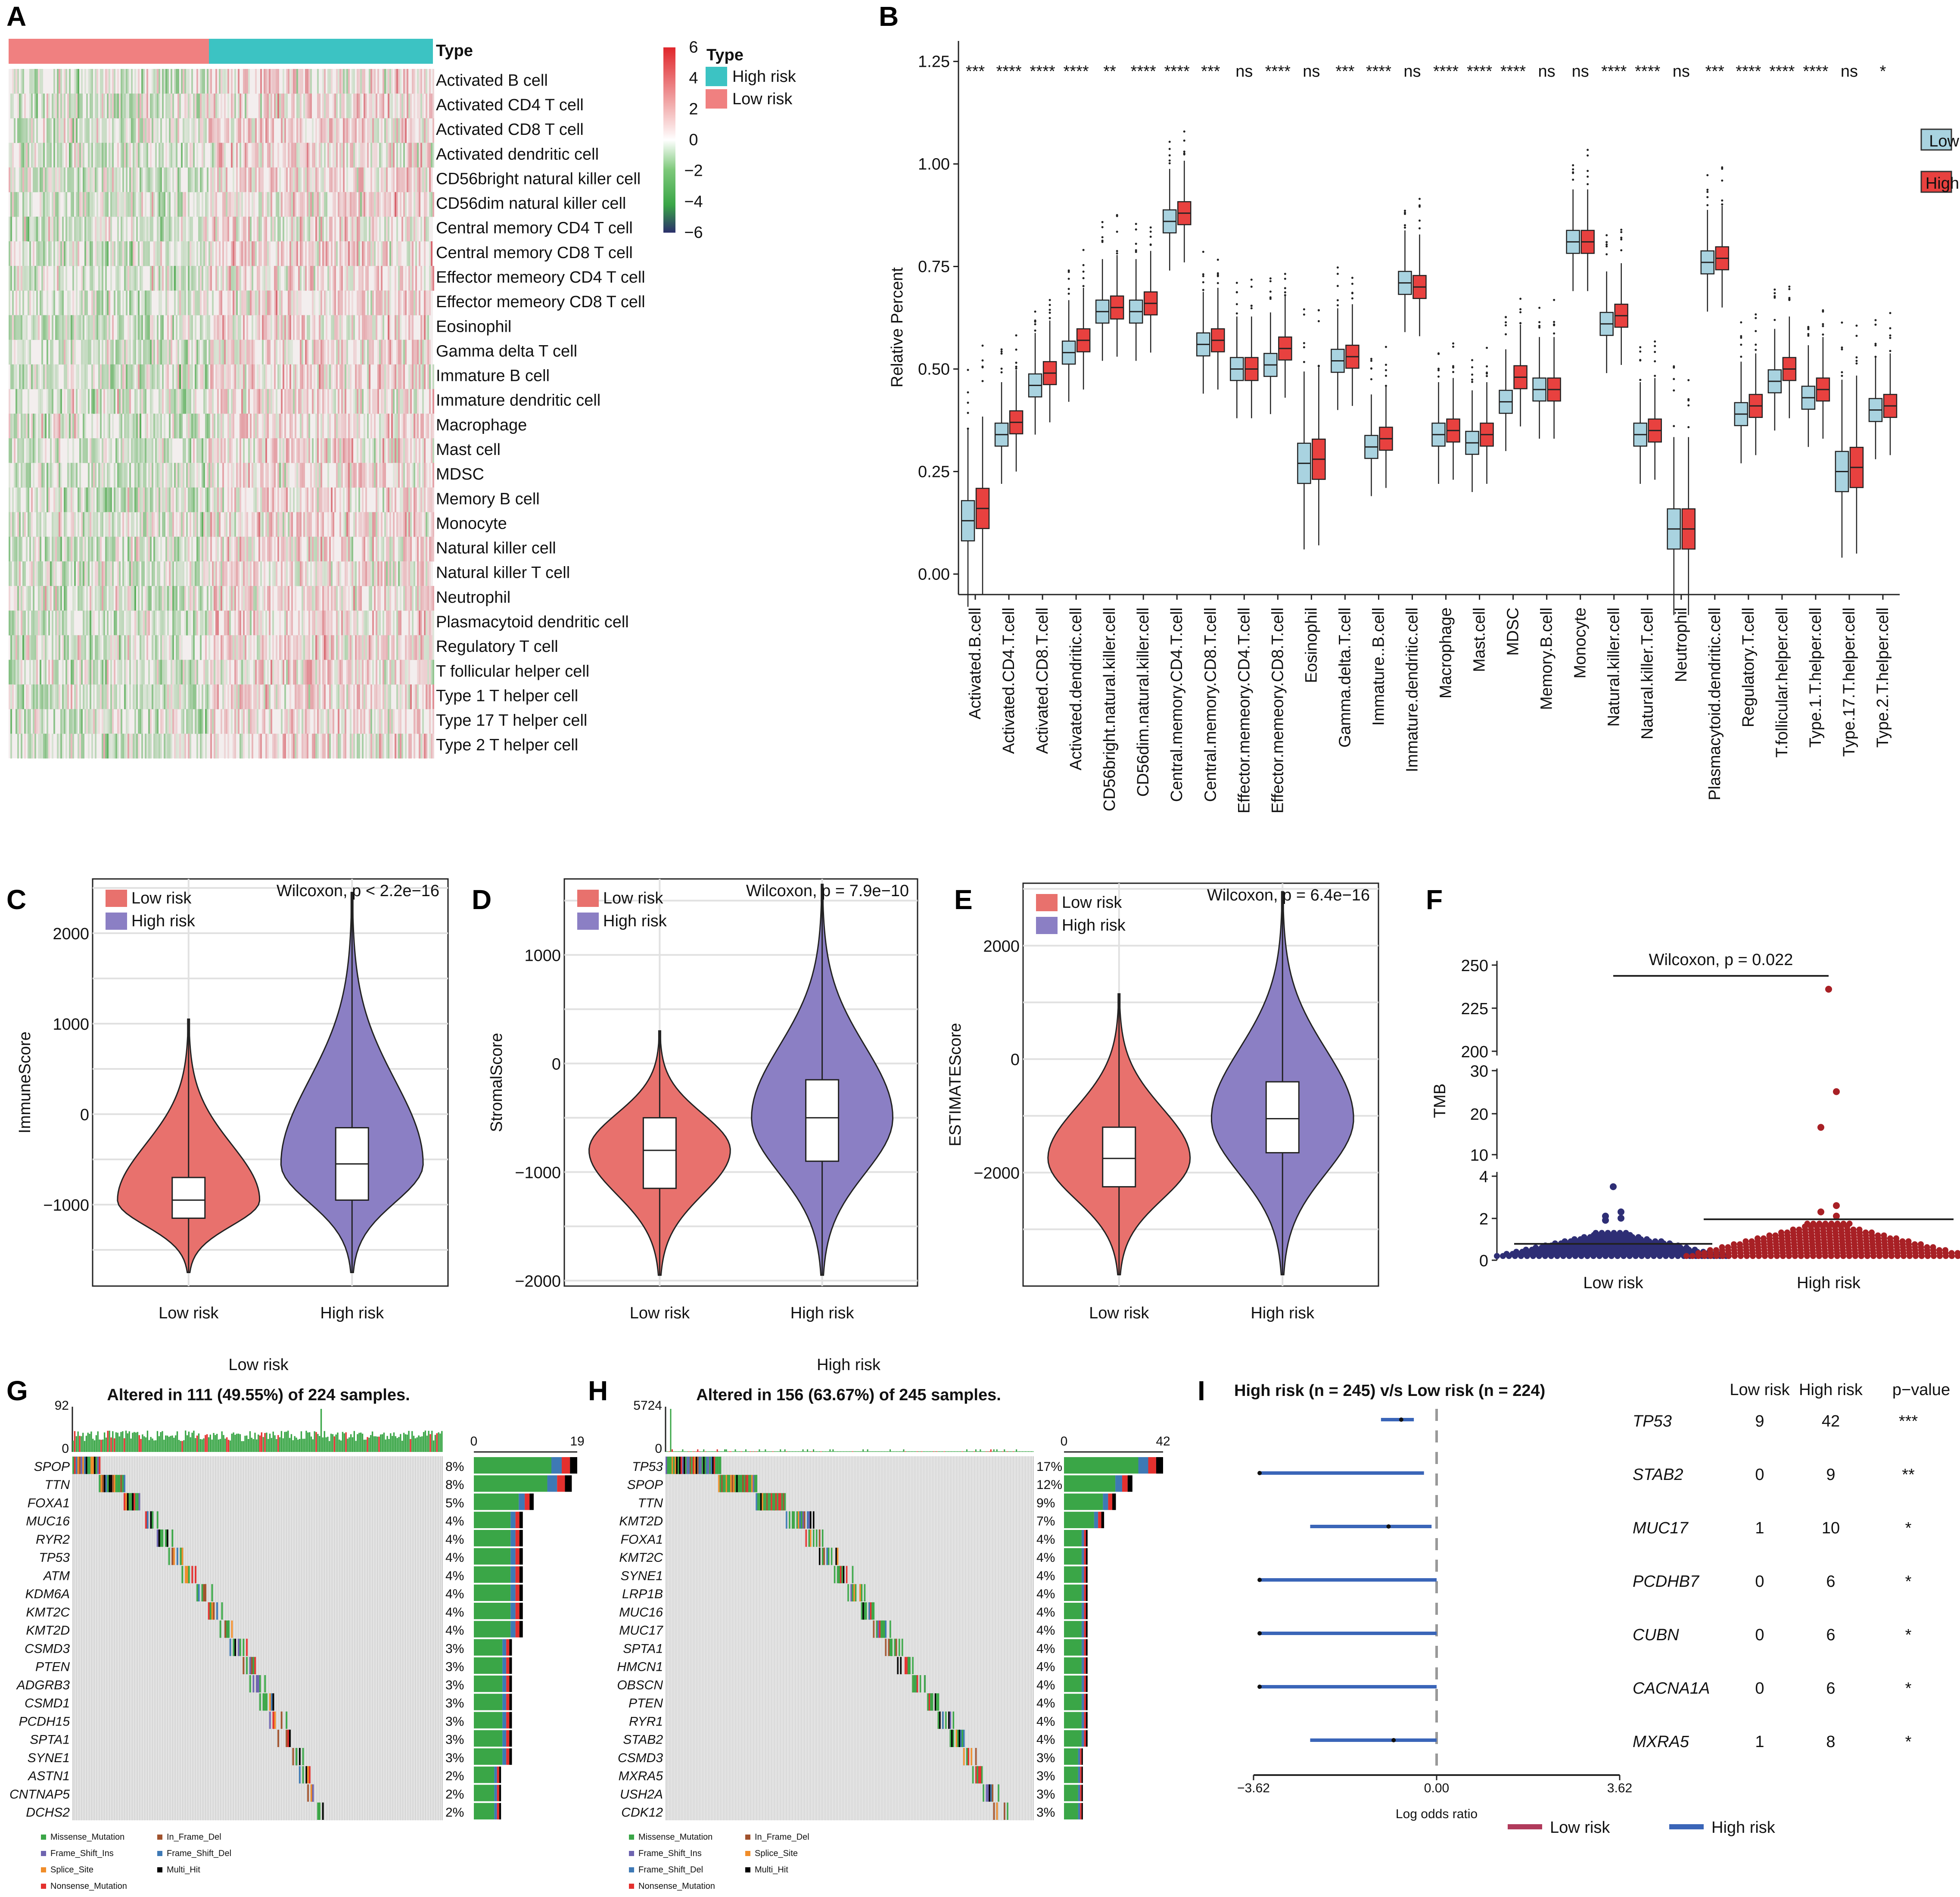 The width and height of the screenshot is (1960, 1897). What do you see at coordinates (492, 81) in the screenshot?
I see `row-label: Activated B cell` at bounding box center [492, 81].